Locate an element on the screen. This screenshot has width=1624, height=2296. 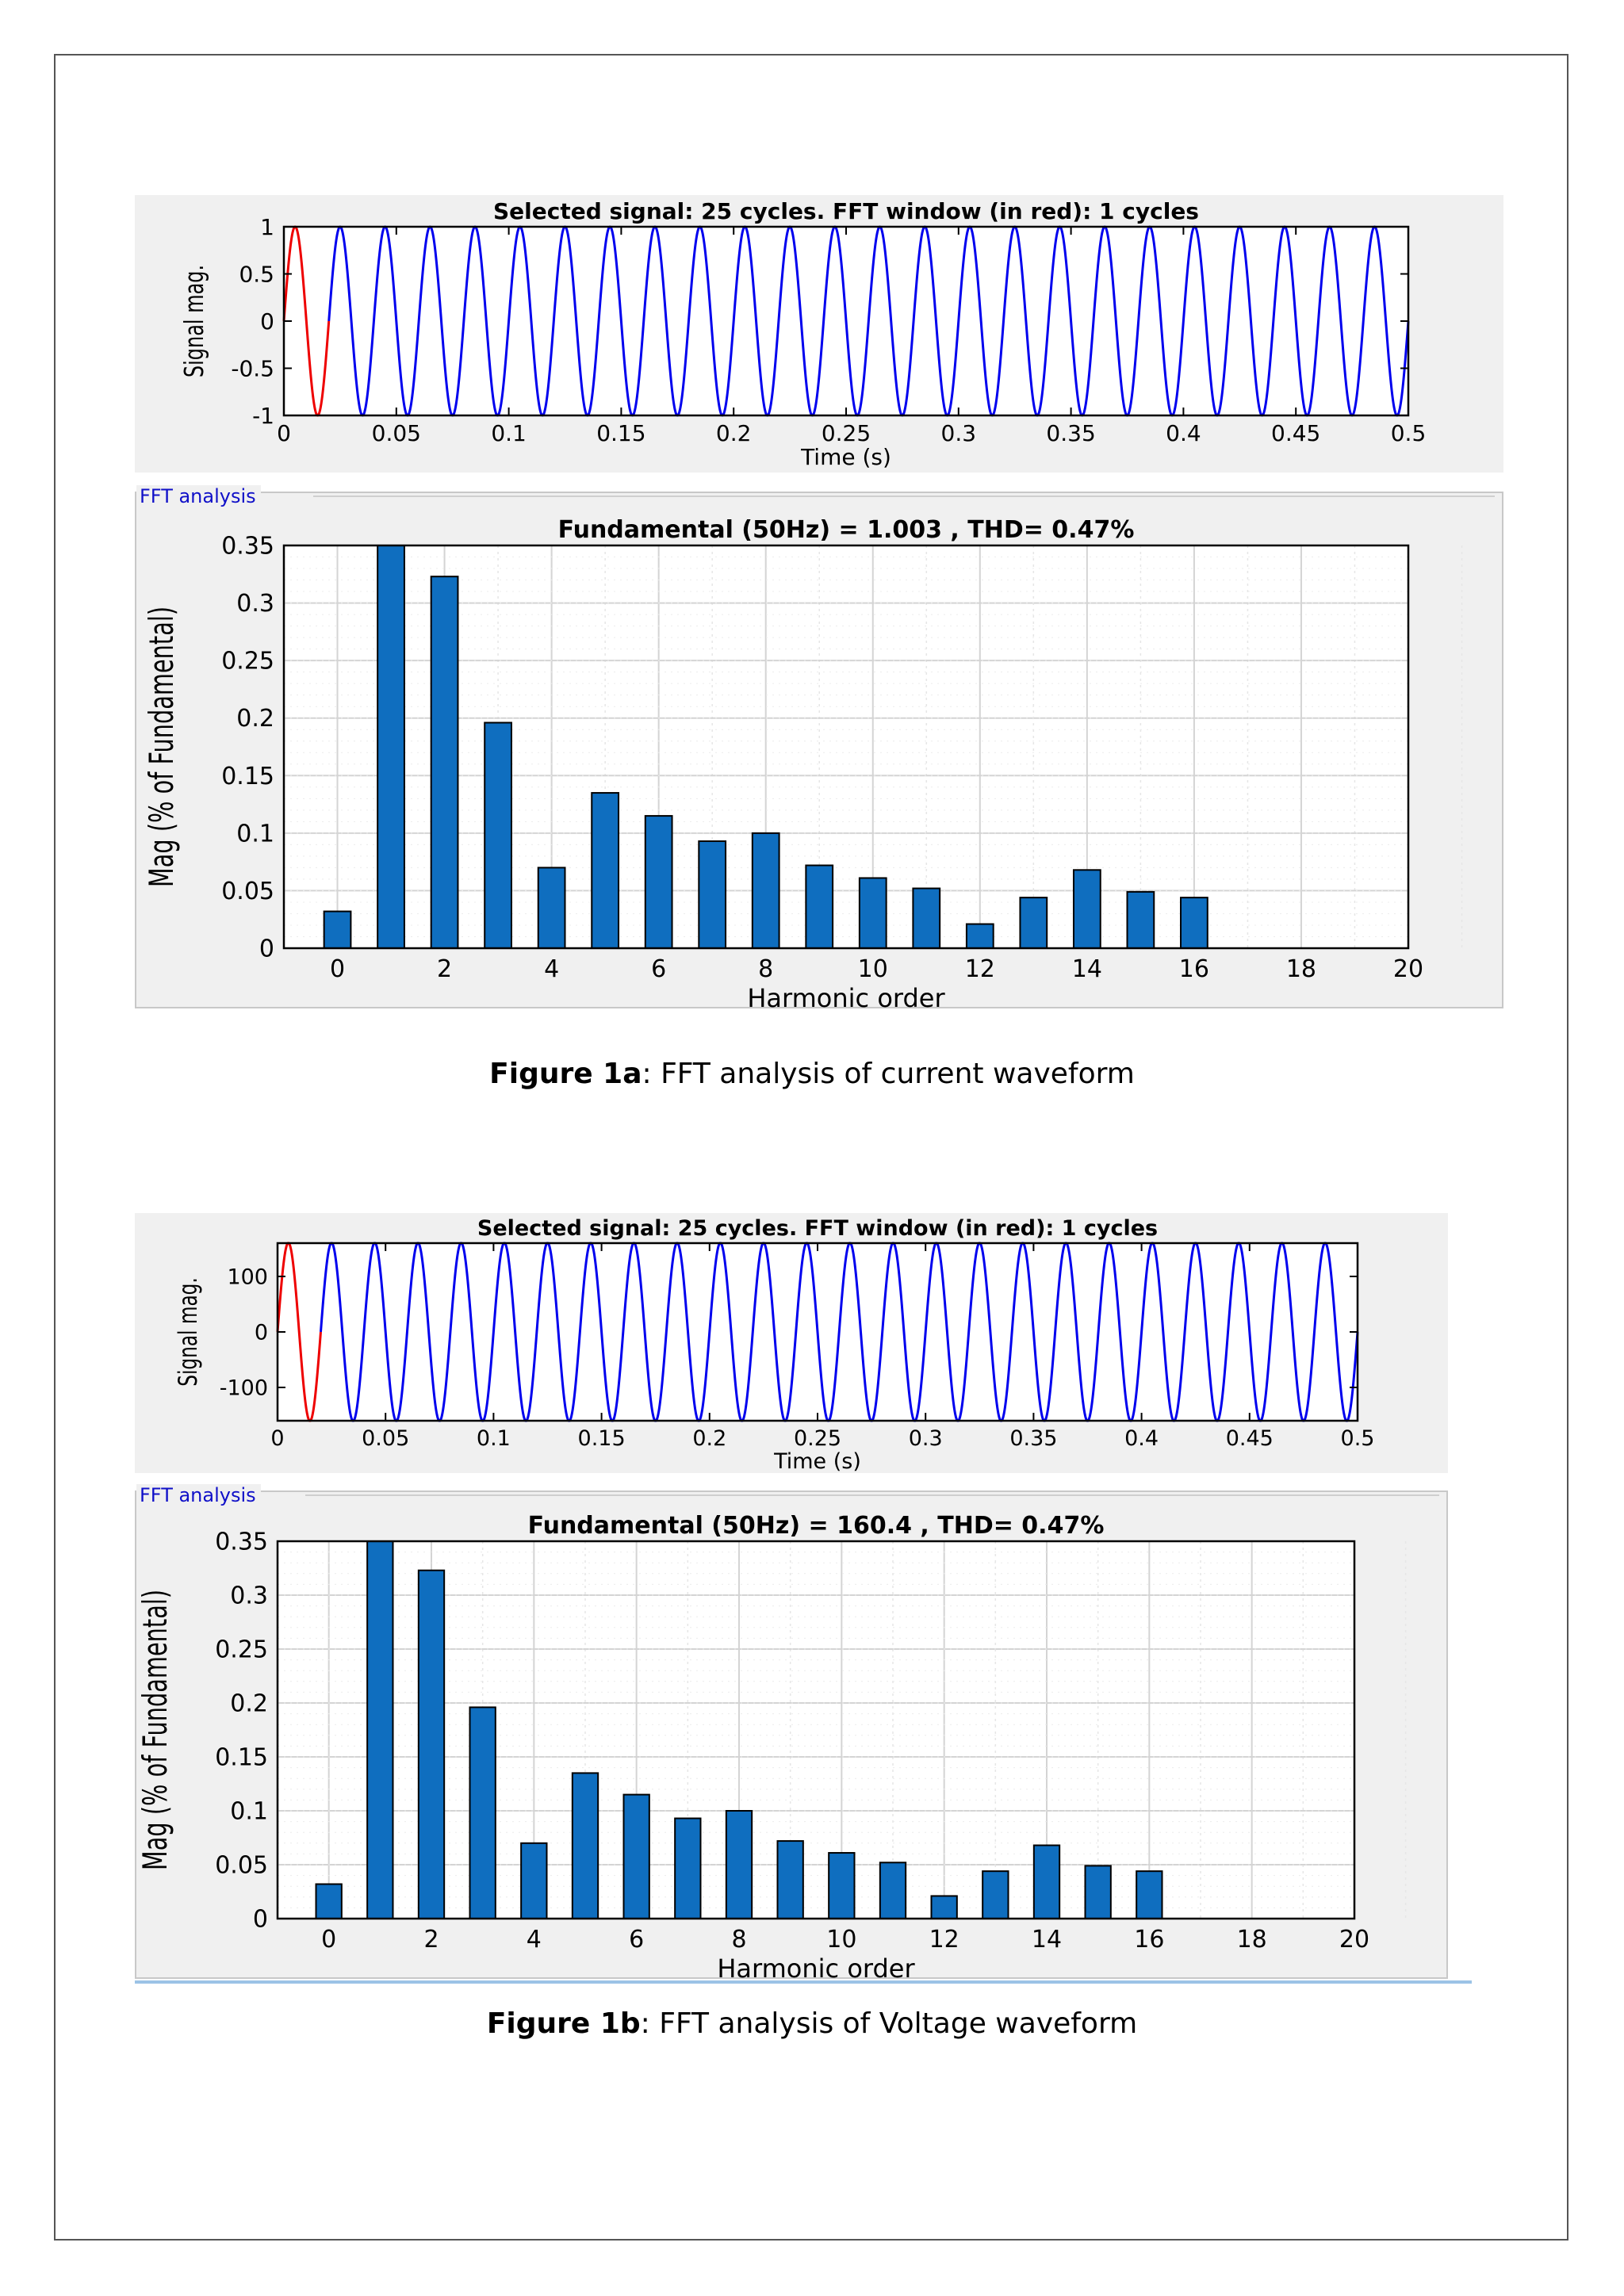
x-tick-label: 0.3 is located at coordinates (926, 1439).